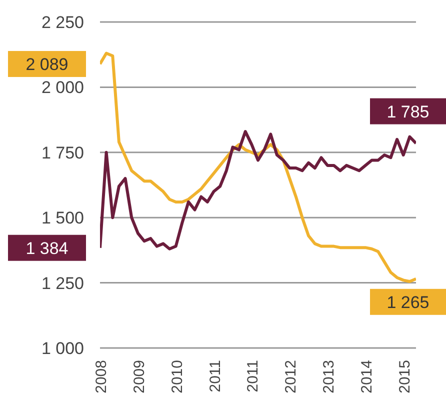 The width and height of the screenshot is (446, 418). Describe the element at coordinates (408, 112) in the screenshot. I see `data-label: 1 785` at that location.